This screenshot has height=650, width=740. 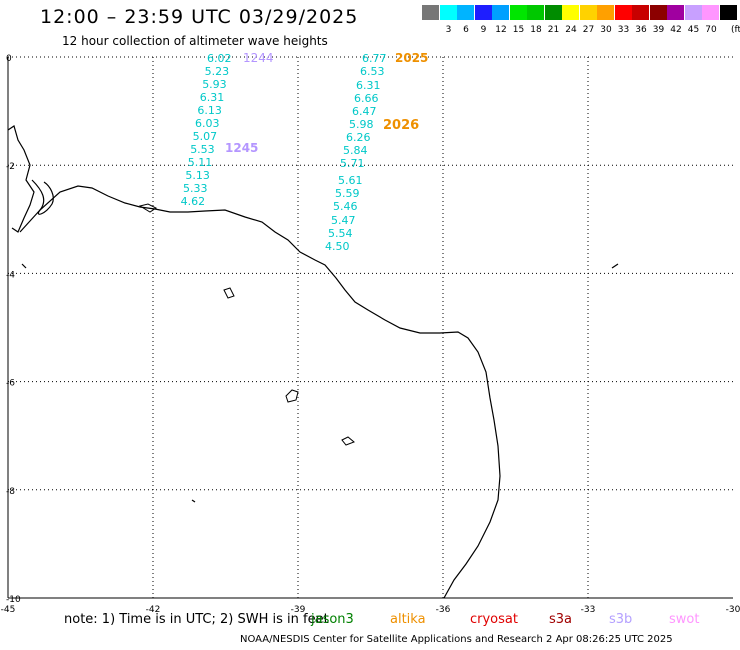 What do you see at coordinates (735, 30) in the screenshot?
I see `colorbar-unit: (ft)` at bounding box center [735, 30].